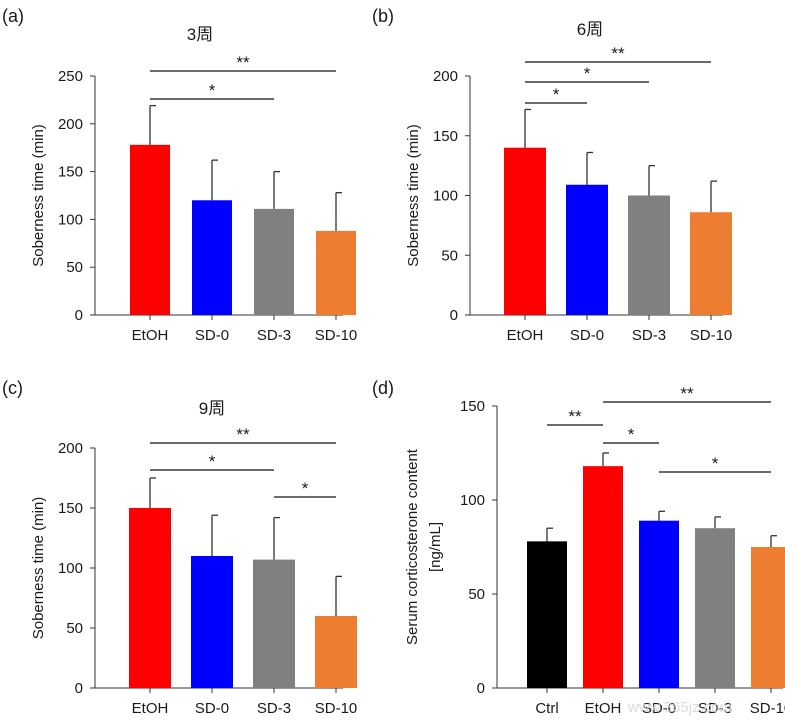 Image resolution: width=785 pixels, height=720 pixels. I want to click on panel-label: (c), so click(12, 388).